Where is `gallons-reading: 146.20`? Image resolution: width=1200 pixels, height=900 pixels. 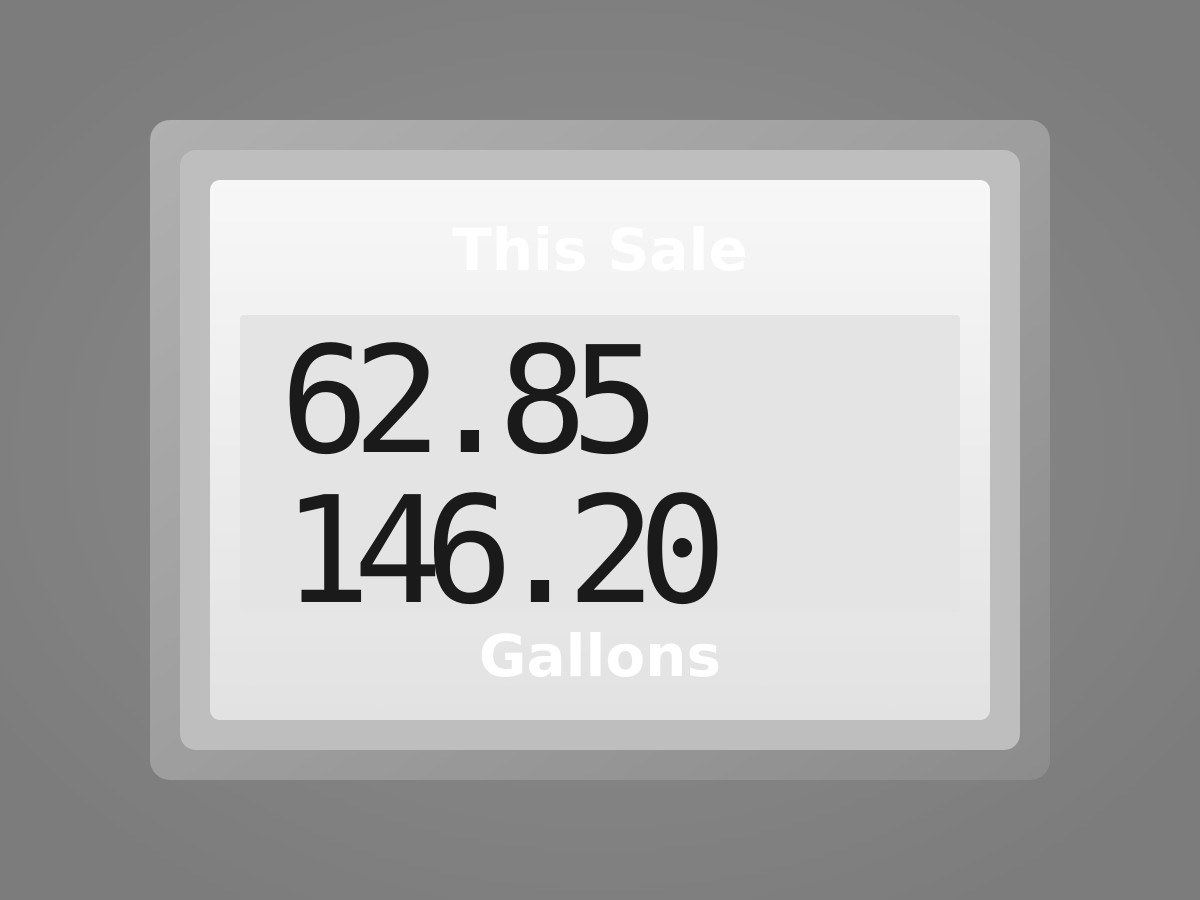 gallons-reading: 146.20 is located at coordinates (504, 551).